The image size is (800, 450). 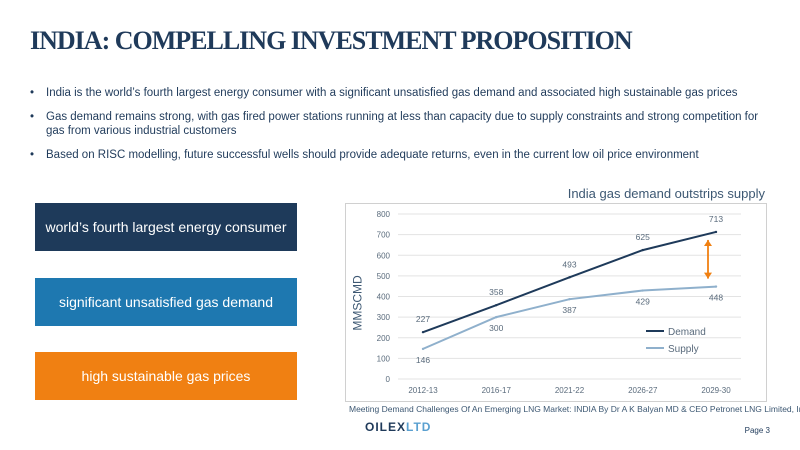 I want to click on data-label: 300, so click(x=496, y=328).